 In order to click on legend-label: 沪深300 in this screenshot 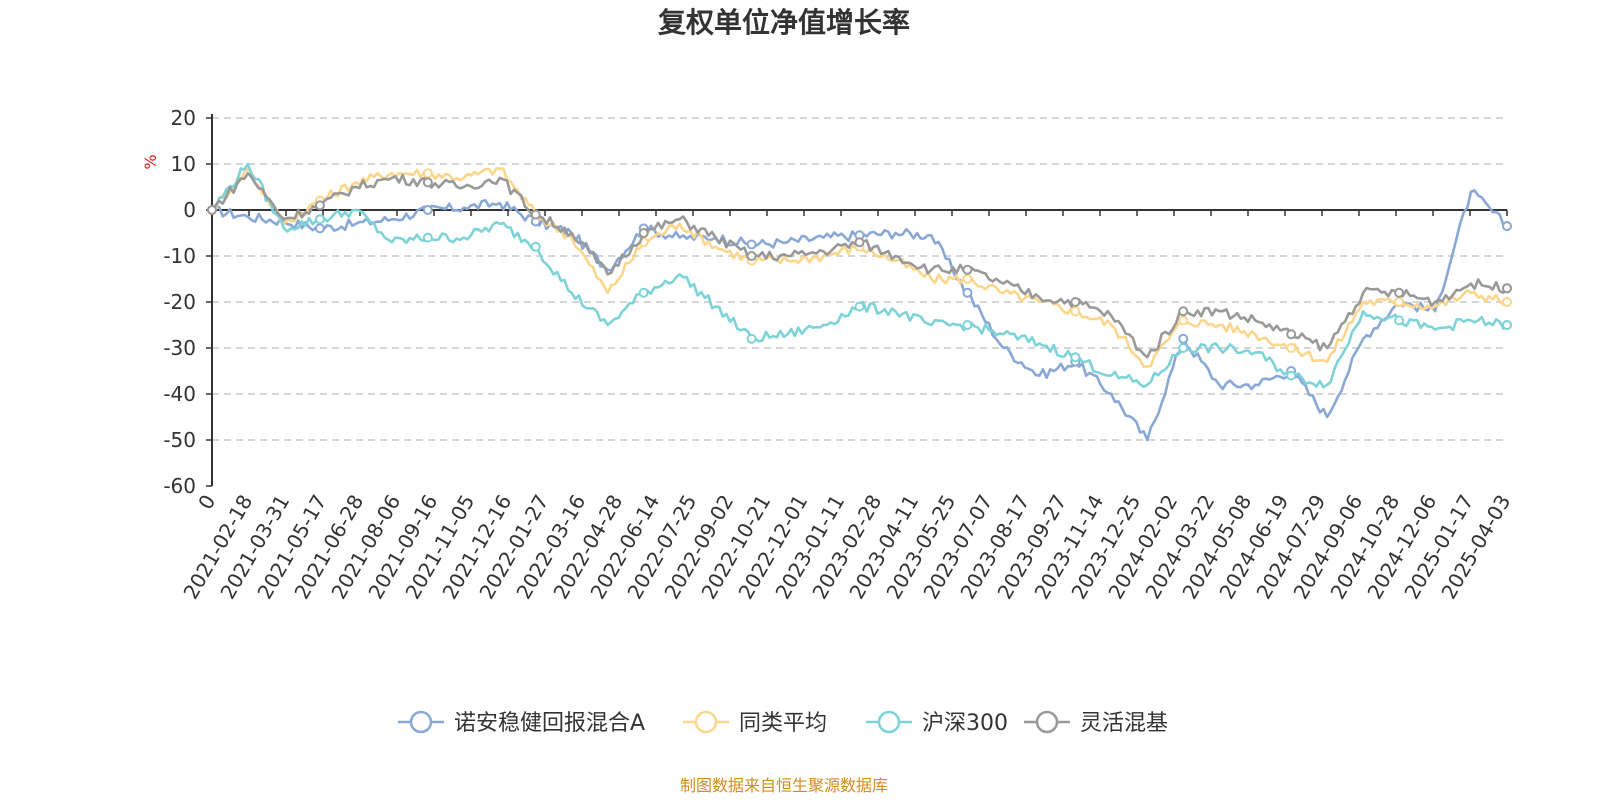, I will do `click(965, 723)`.